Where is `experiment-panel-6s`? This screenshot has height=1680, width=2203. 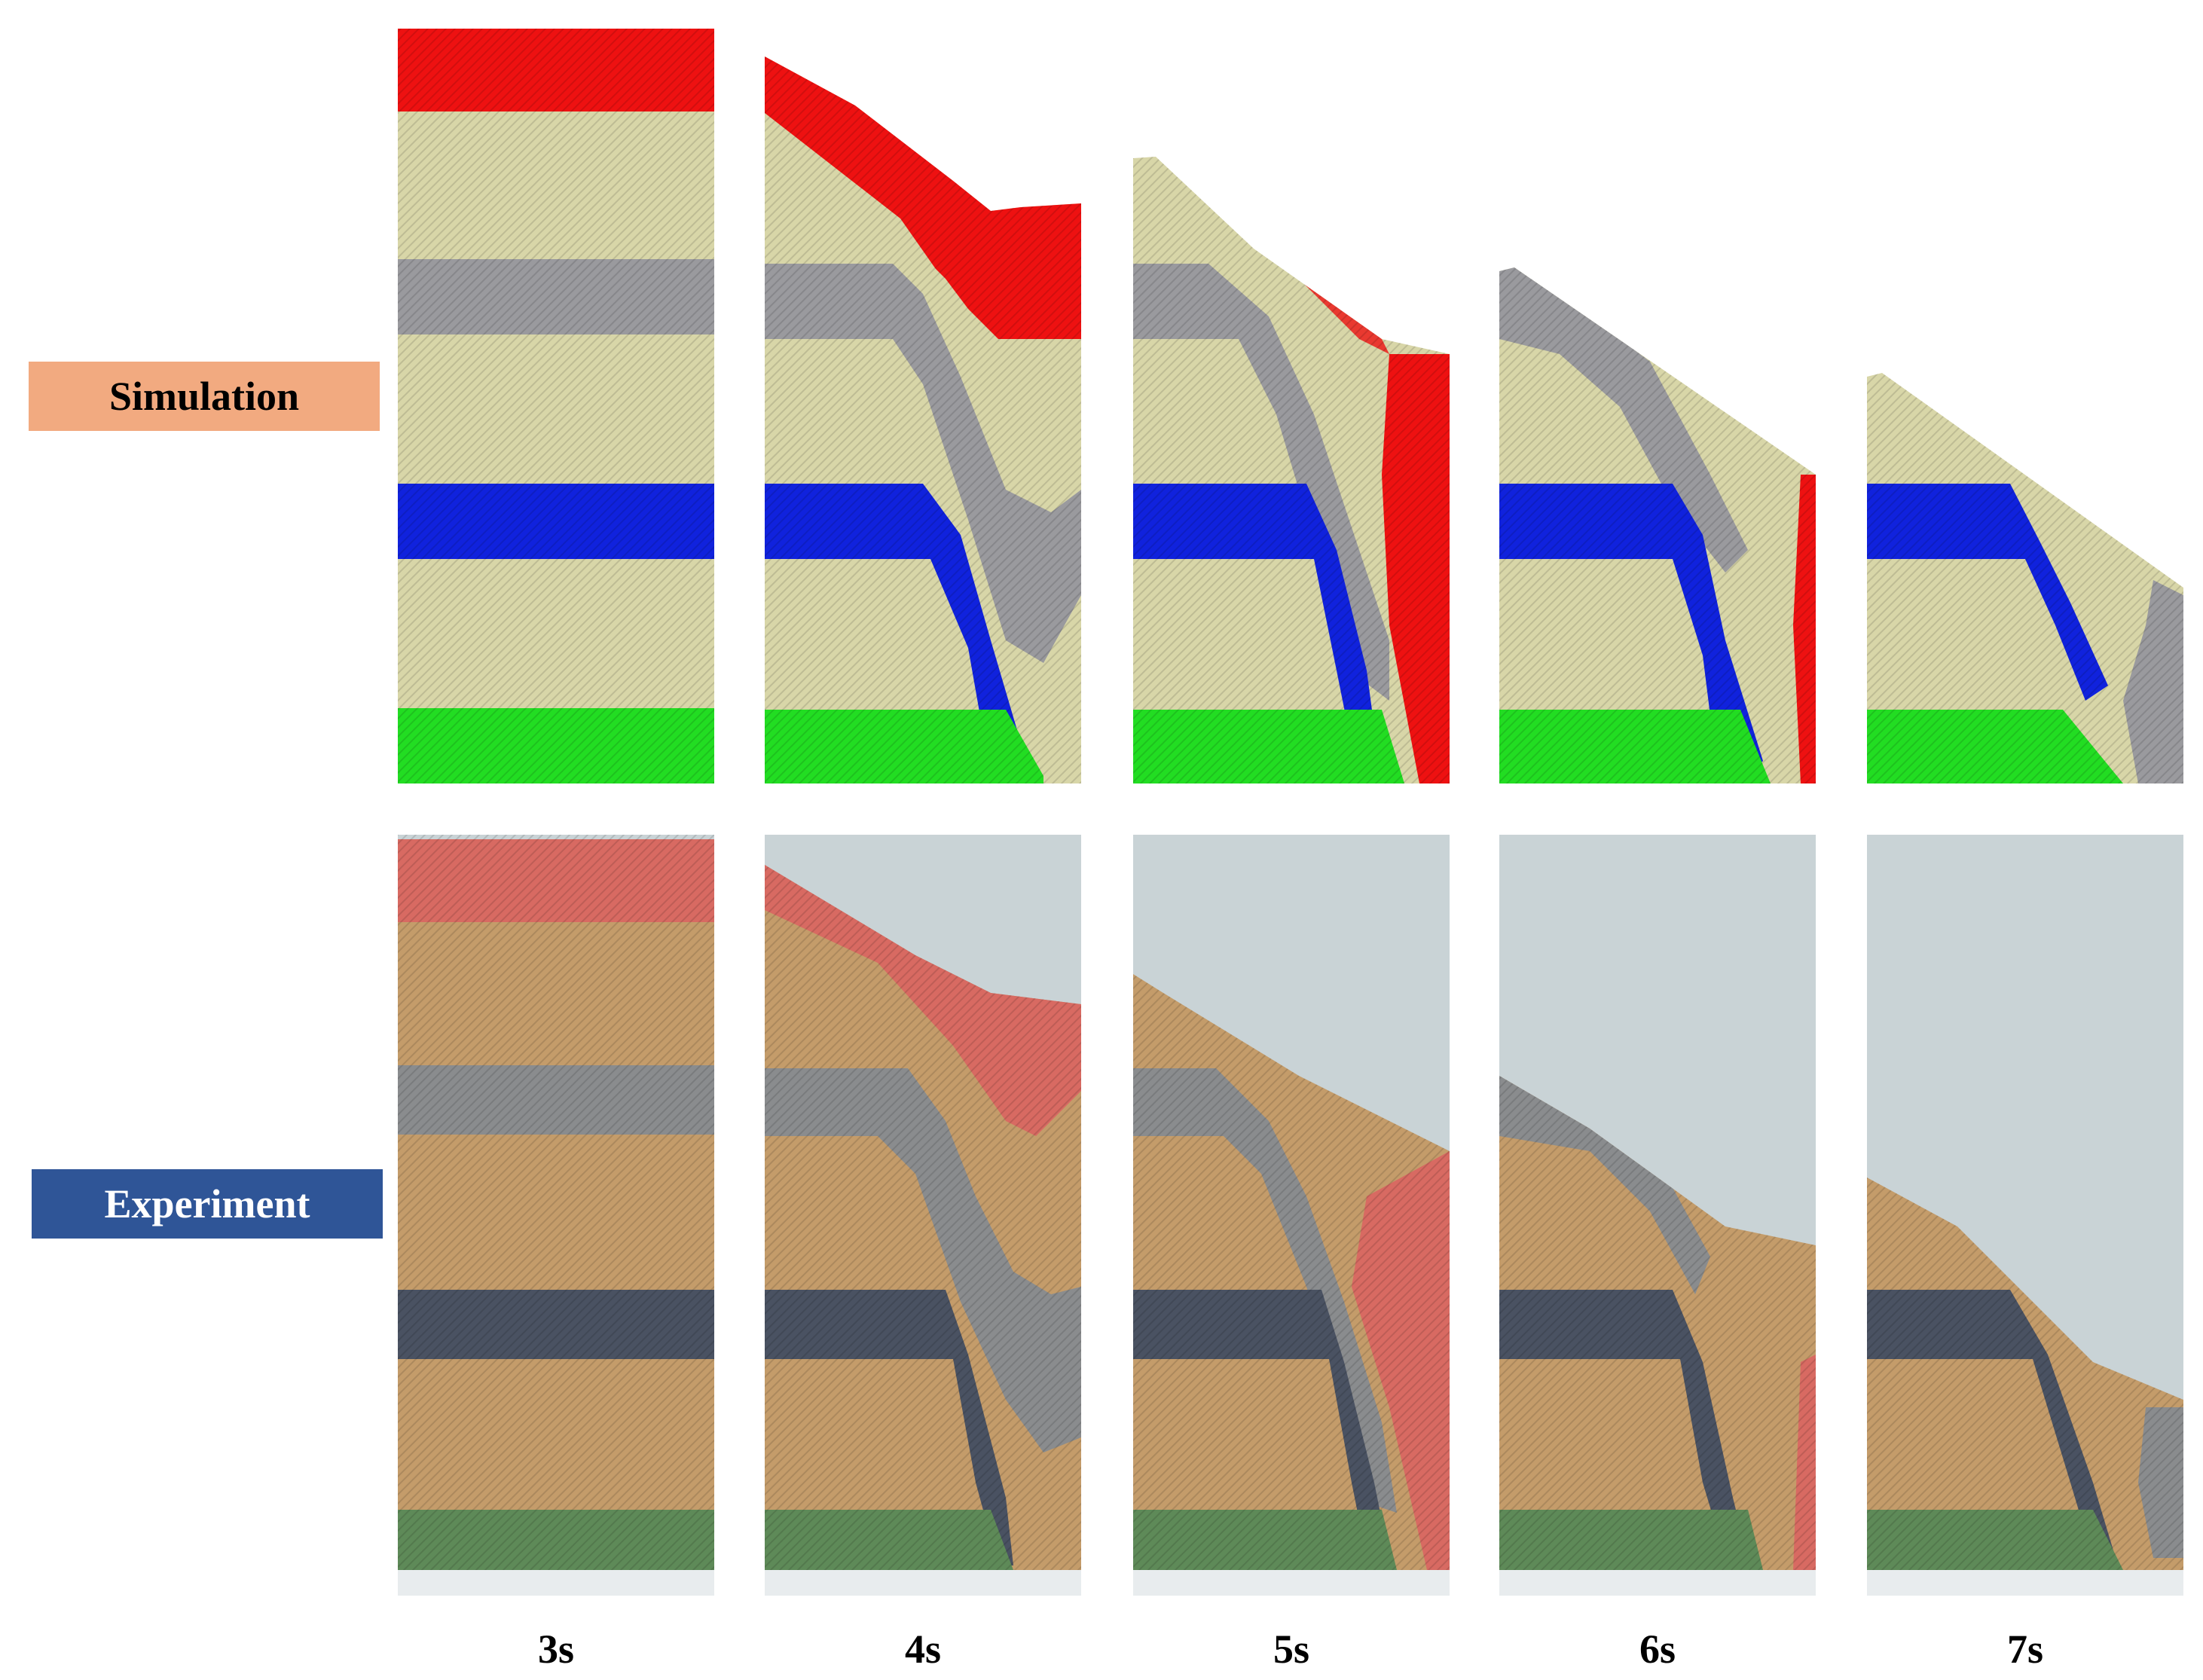 experiment-panel-6s is located at coordinates (1657, 1215).